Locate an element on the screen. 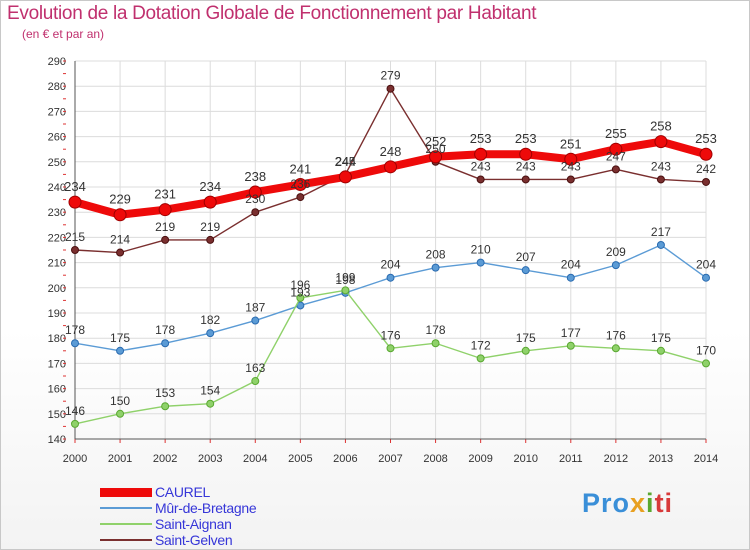  y-tick-label: 270 is located at coordinates (57, 112).